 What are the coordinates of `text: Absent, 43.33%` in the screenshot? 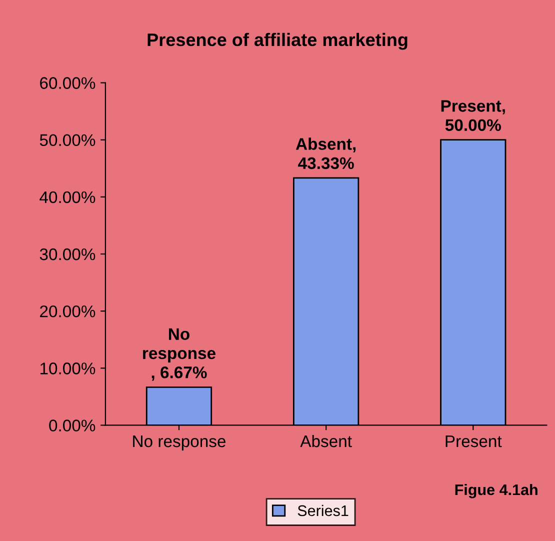 It's located at (326, 154).